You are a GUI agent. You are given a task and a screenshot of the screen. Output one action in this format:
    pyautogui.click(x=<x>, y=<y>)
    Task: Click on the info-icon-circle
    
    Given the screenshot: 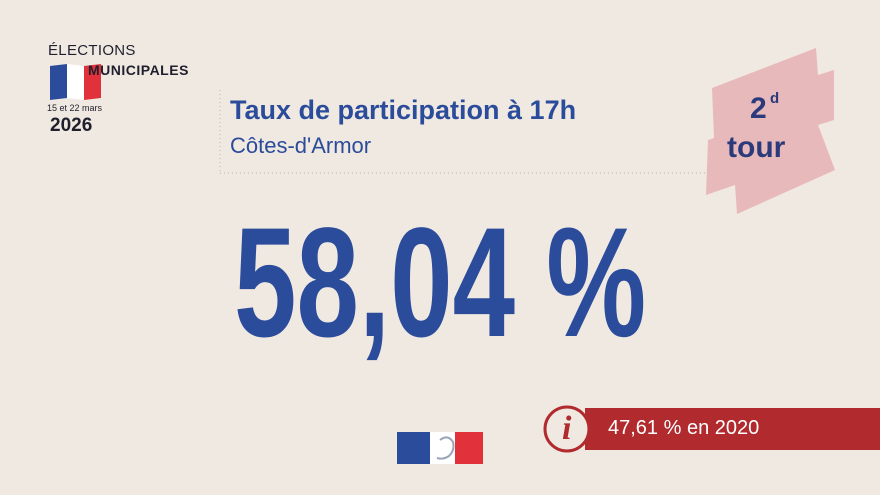 What is the action you would take?
    pyautogui.click(x=567, y=429)
    